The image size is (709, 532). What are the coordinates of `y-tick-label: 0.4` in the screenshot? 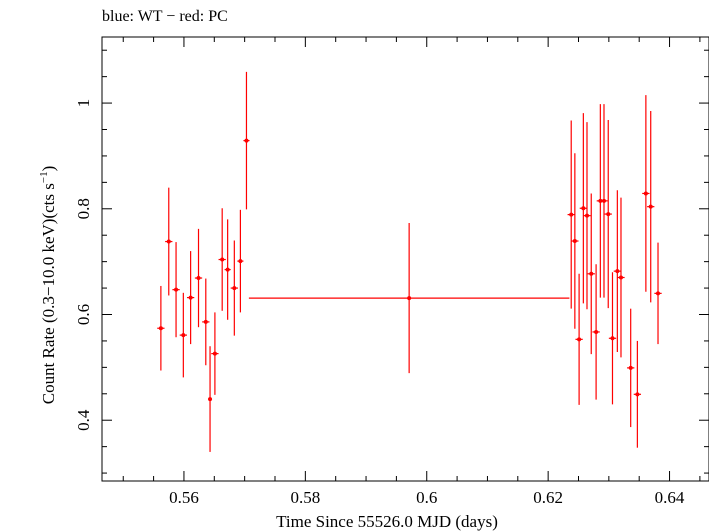 It's located at (83, 420).